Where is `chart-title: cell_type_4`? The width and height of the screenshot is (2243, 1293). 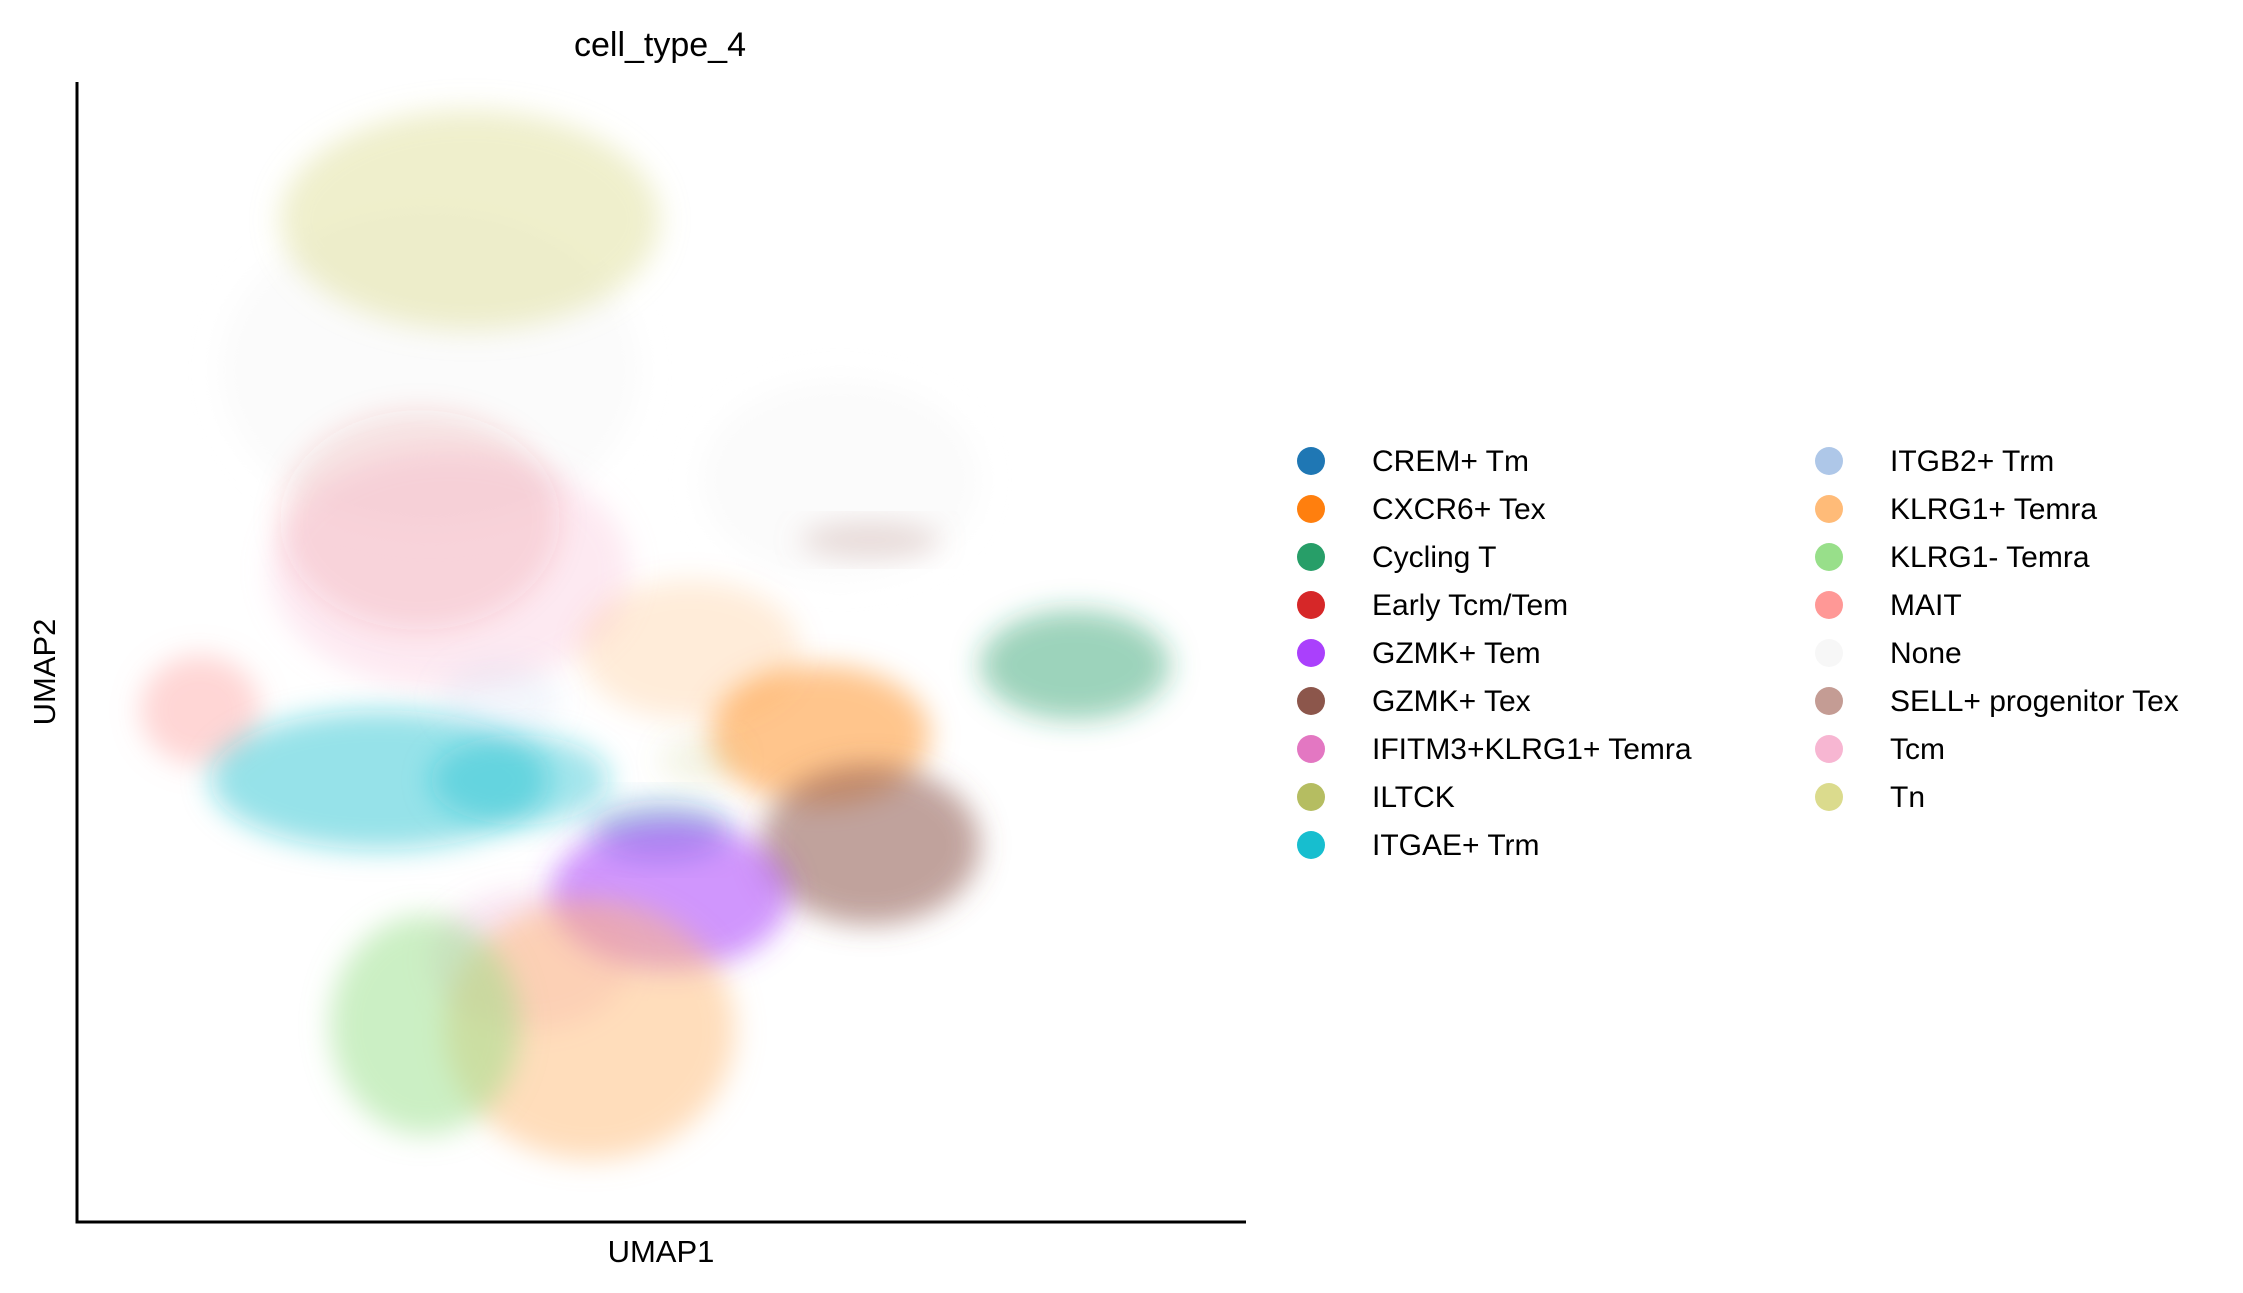 chart-title: cell_type_4 is located at coordinates (660, 45).